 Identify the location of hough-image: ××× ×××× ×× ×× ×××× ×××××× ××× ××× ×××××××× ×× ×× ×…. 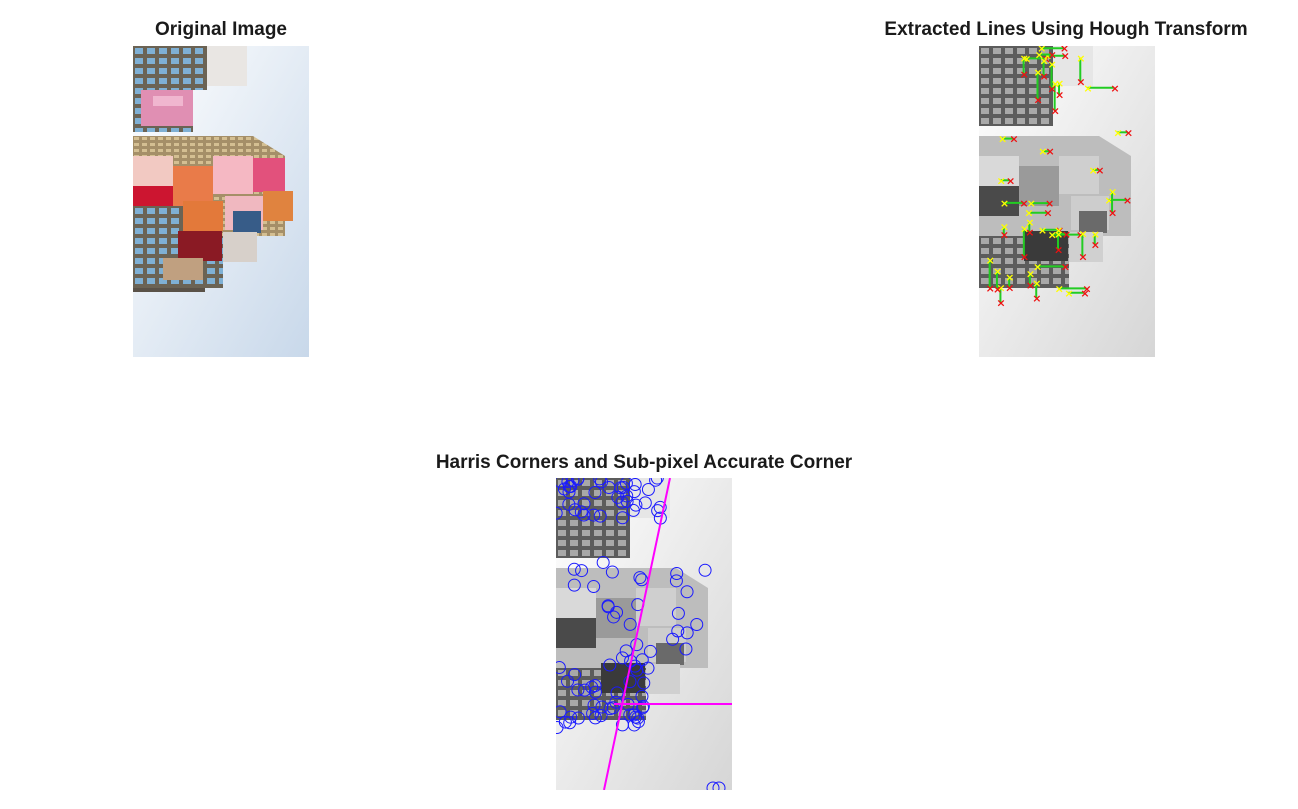
(1067, 201).